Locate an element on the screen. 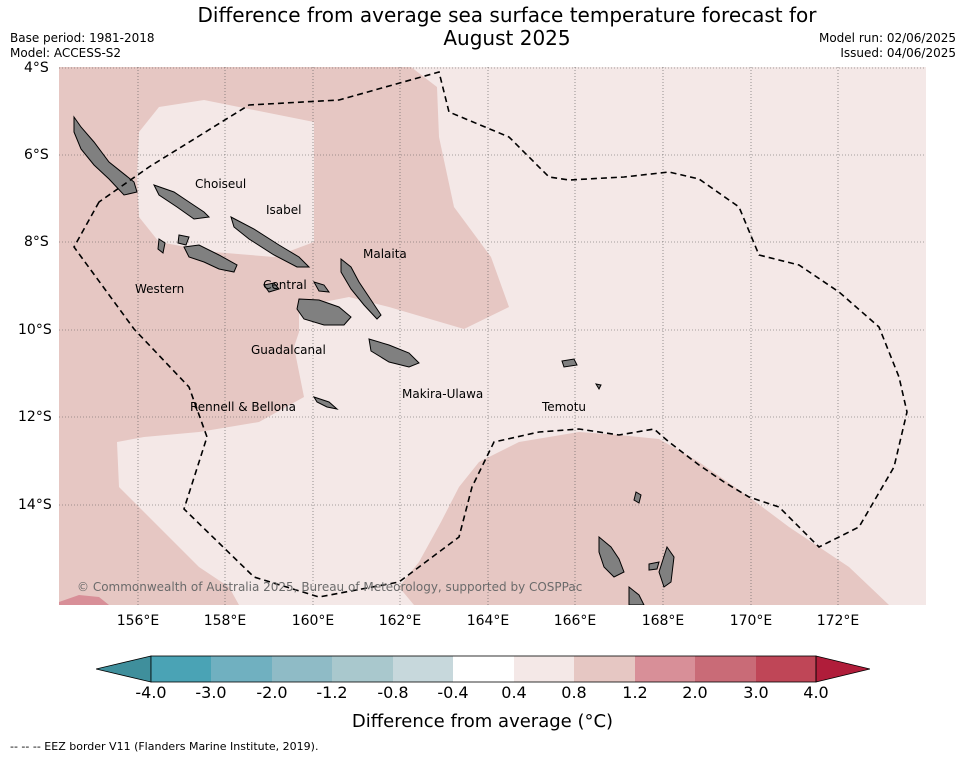 The height and width of the screenshot is (758, 965). lon-tick-162e: 162°E is located at coordinates (400, 621).